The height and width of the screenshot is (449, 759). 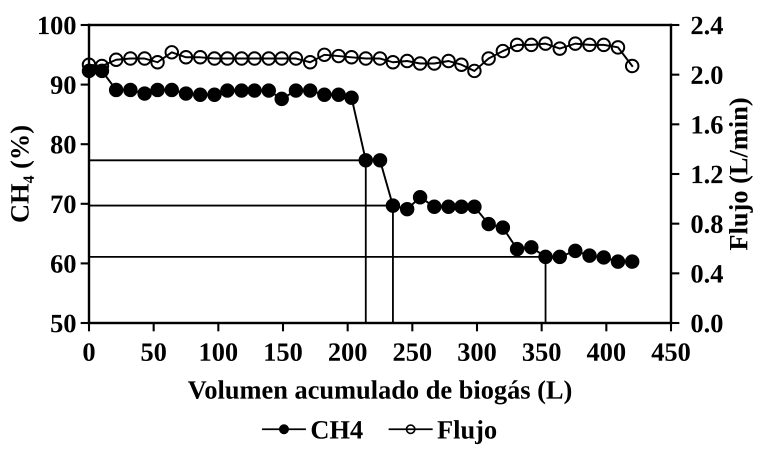 What do you see at coordinates (706, 323) in the screenshot?
I see `y2-tick-label: 0.0` at bounding box center [706, 323].